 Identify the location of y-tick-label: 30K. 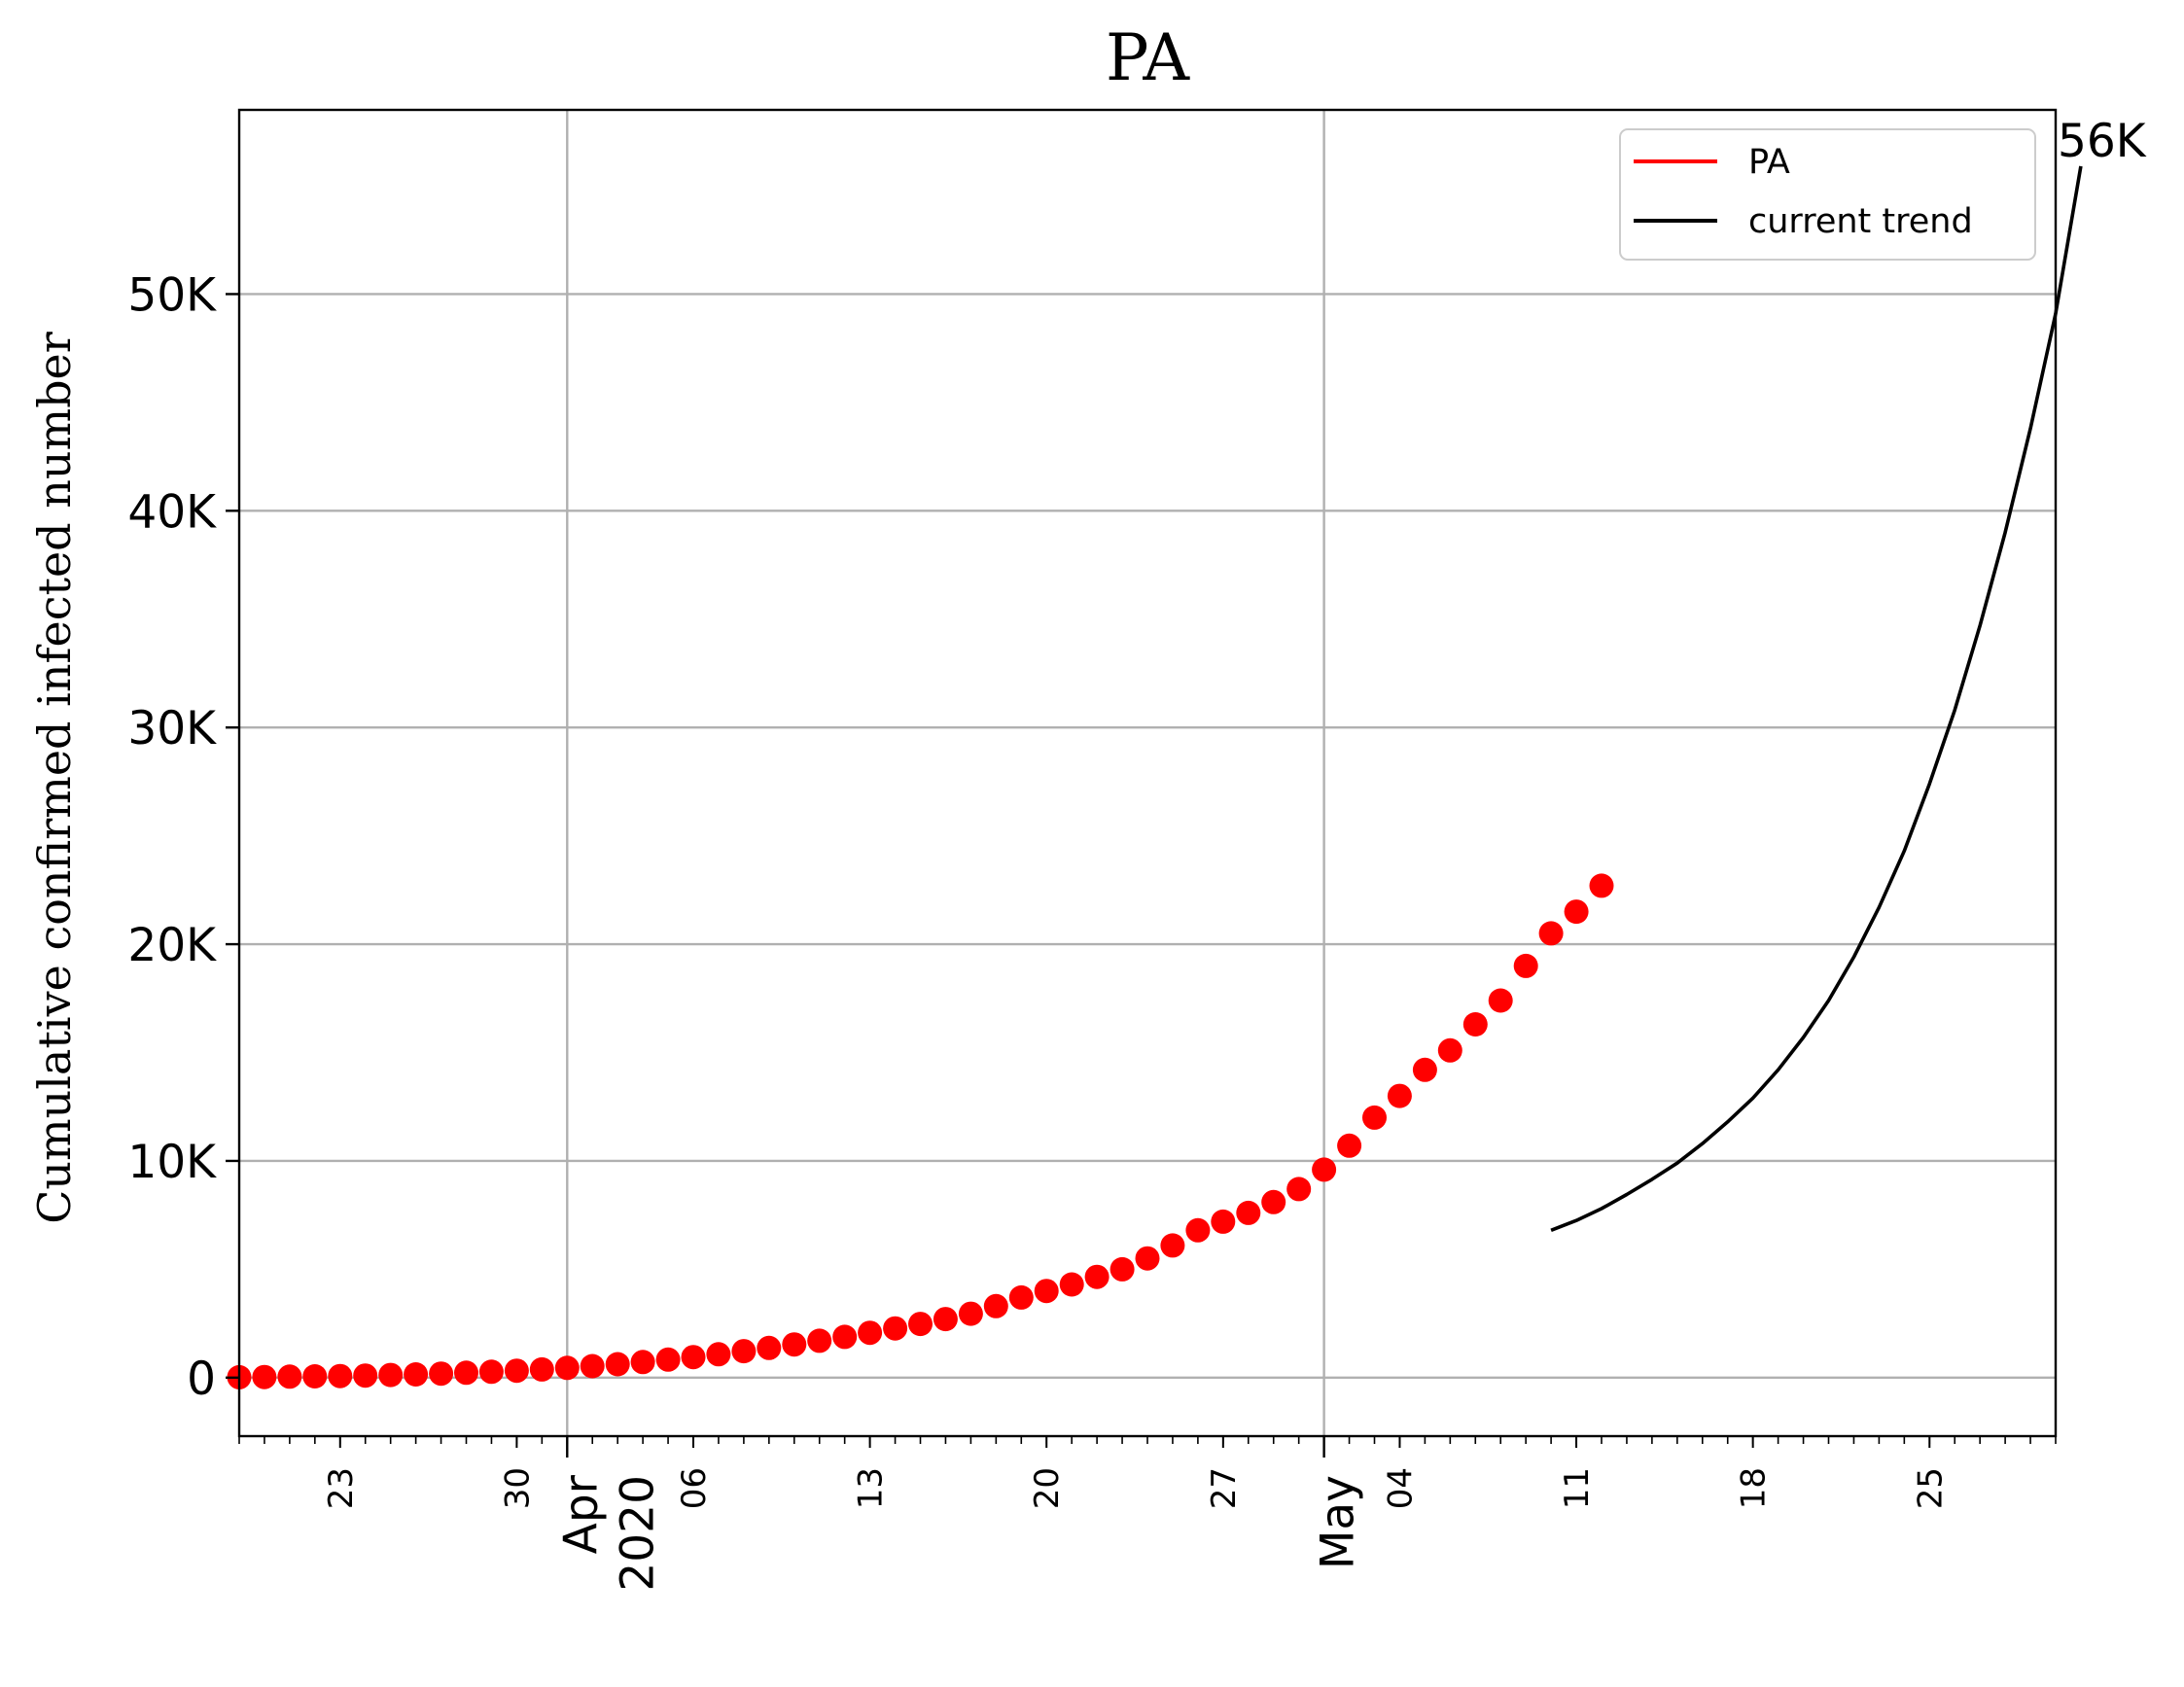
(172, 729).